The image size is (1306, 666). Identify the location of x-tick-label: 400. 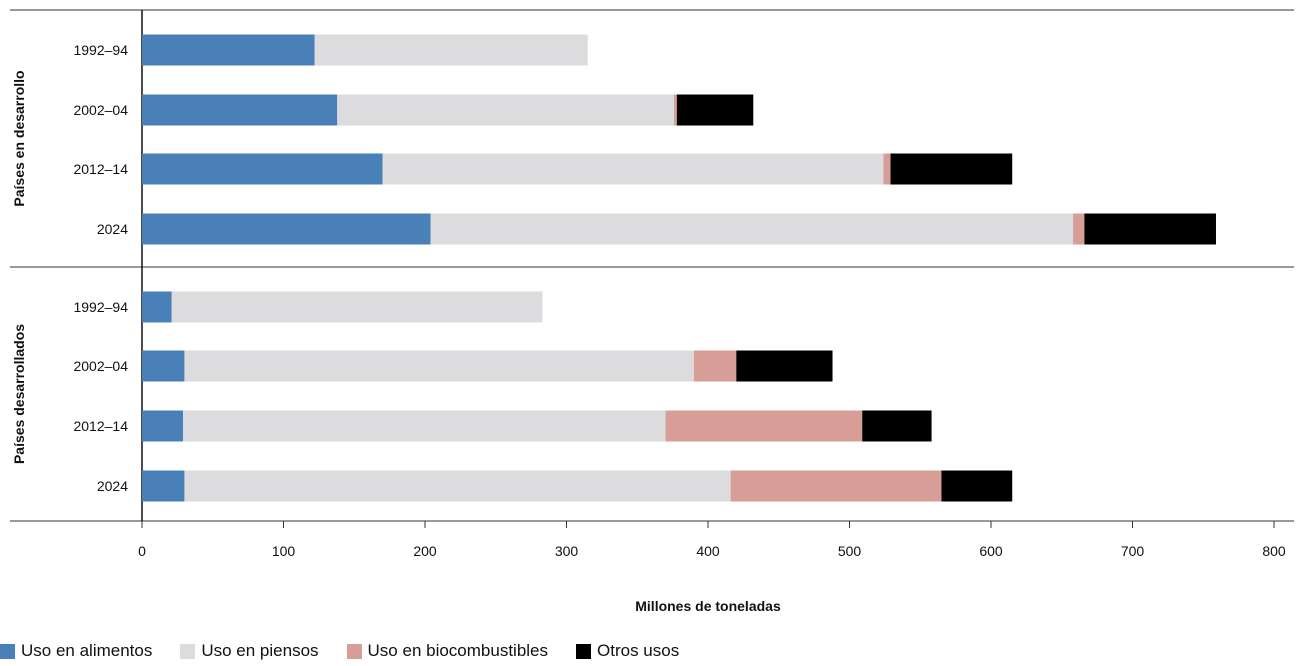
(708, 551).